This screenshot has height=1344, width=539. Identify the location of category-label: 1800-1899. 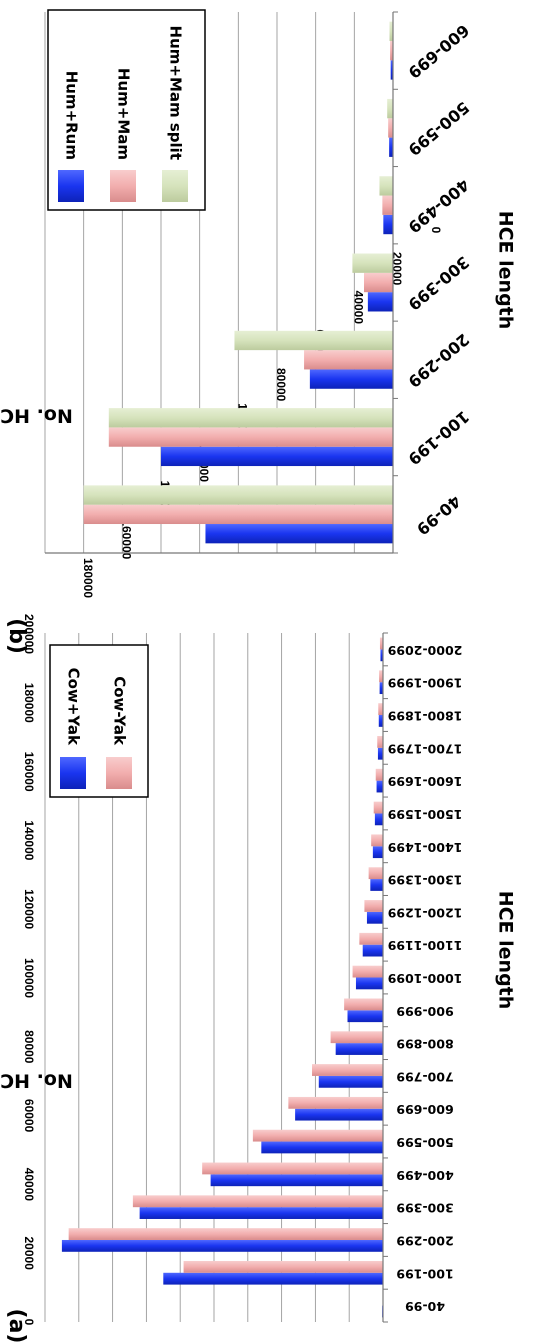
(425, 716).